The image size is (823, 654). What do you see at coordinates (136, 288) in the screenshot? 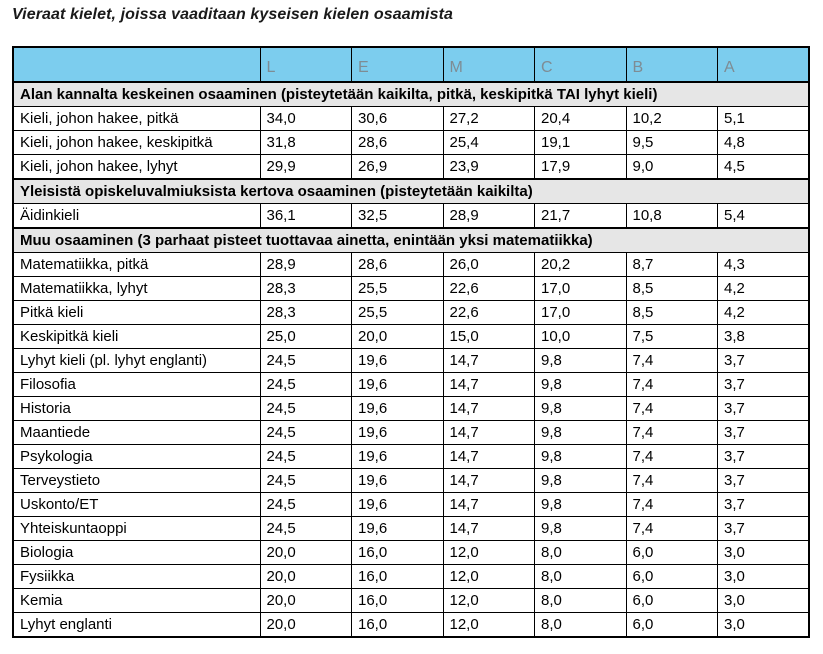
I see `row-label: Matematiikka, lyhyt` at bounding box center [136, 288].